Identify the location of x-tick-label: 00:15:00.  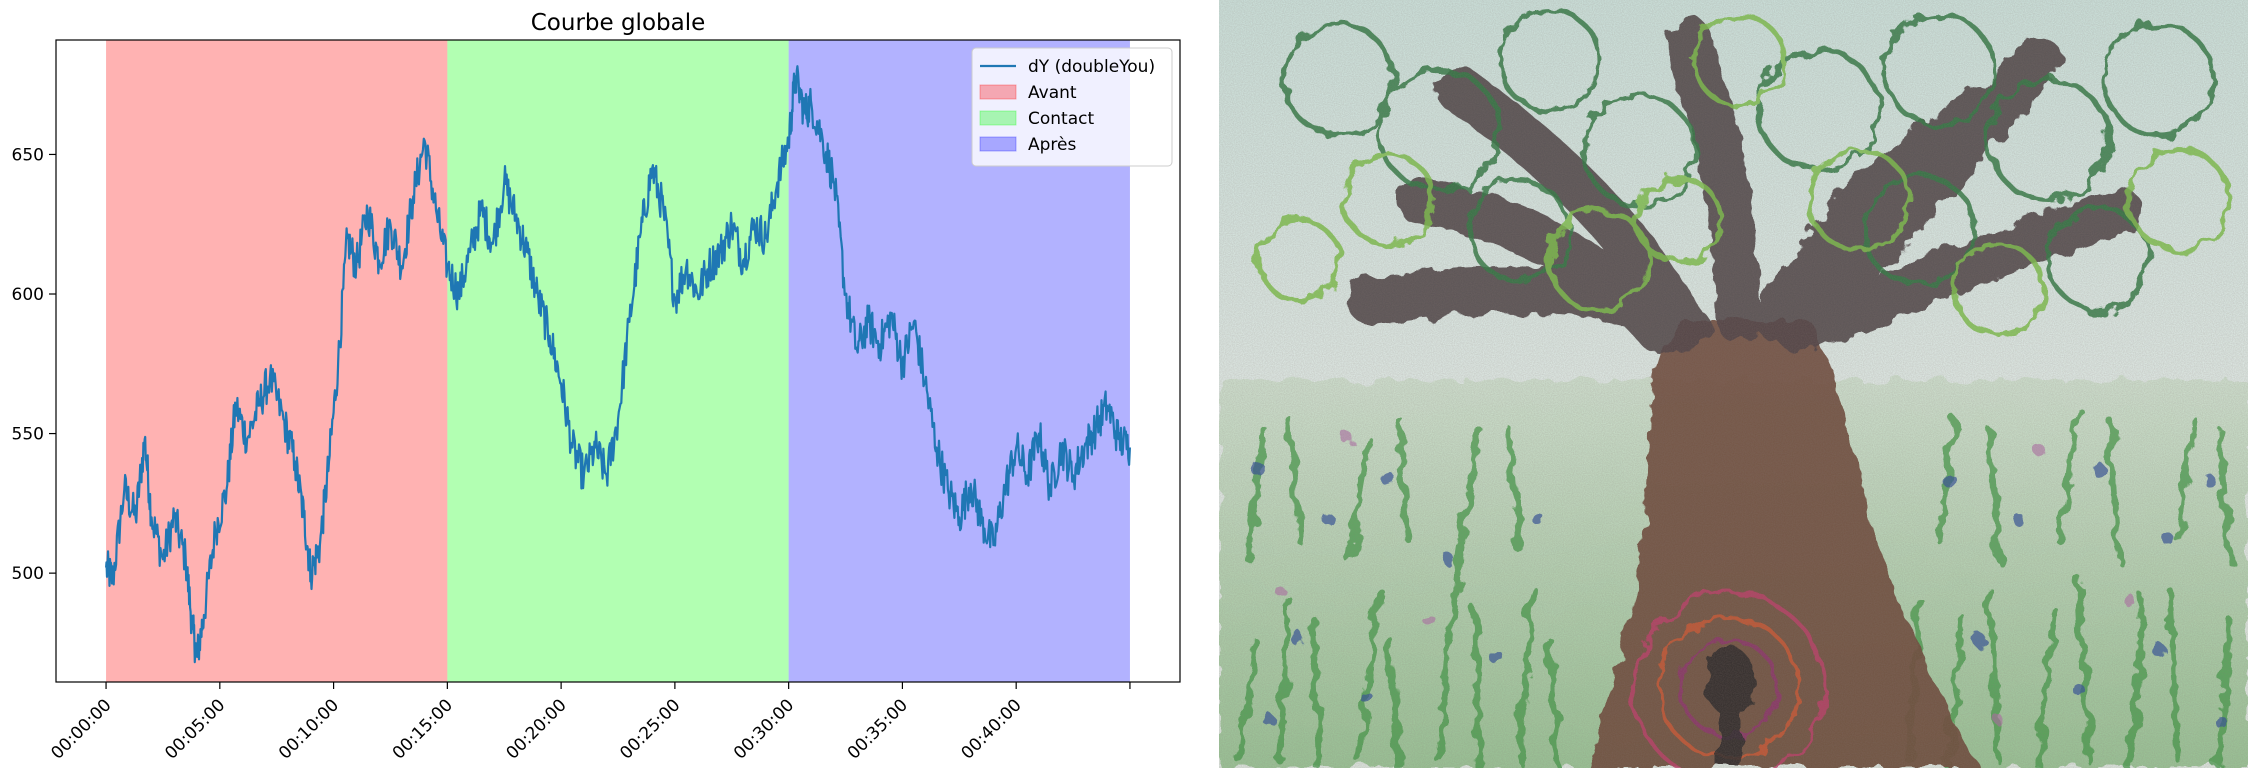
(423, 729).